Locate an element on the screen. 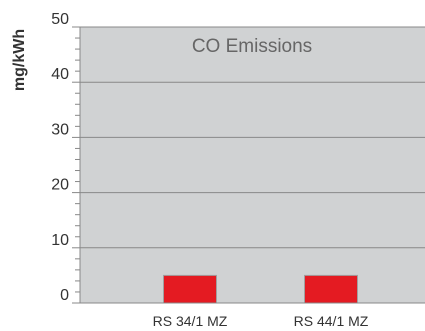 This screenshot has width=425, height=331. y-tick-label-30: 30 is located at coordinates (60, 129).